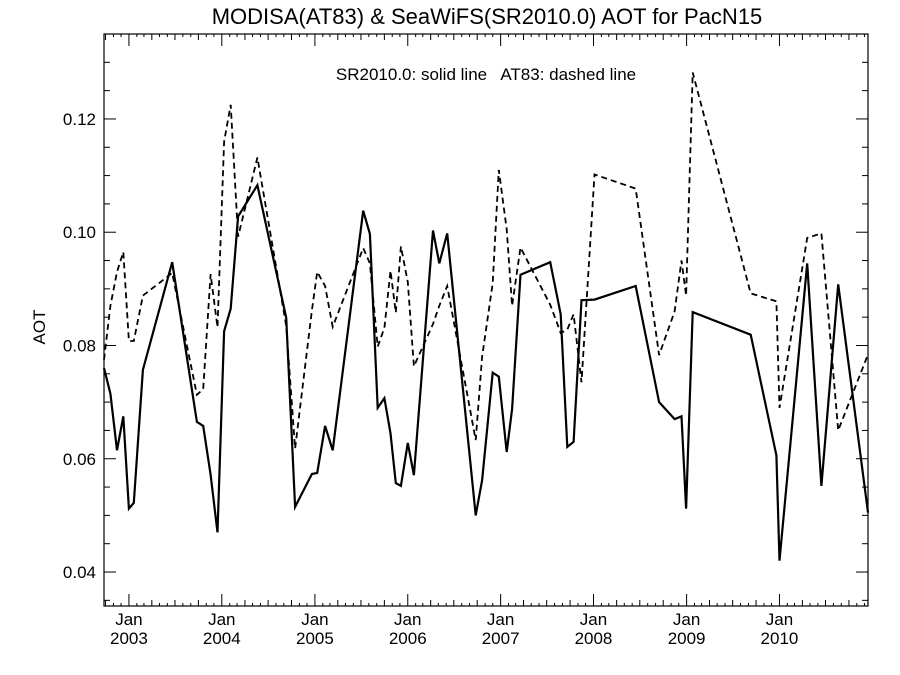 The height and width of the screenshot is (675, 900). Describe the element at coordinates (129, 638) in the screenshot. I see `x-tick-label-year: 2003` at that location.